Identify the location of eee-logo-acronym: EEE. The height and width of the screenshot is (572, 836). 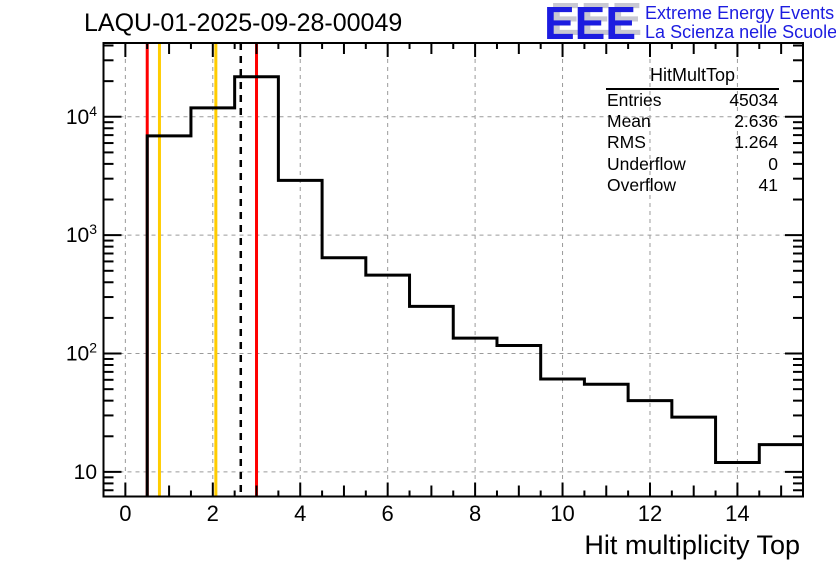
(590, 24).